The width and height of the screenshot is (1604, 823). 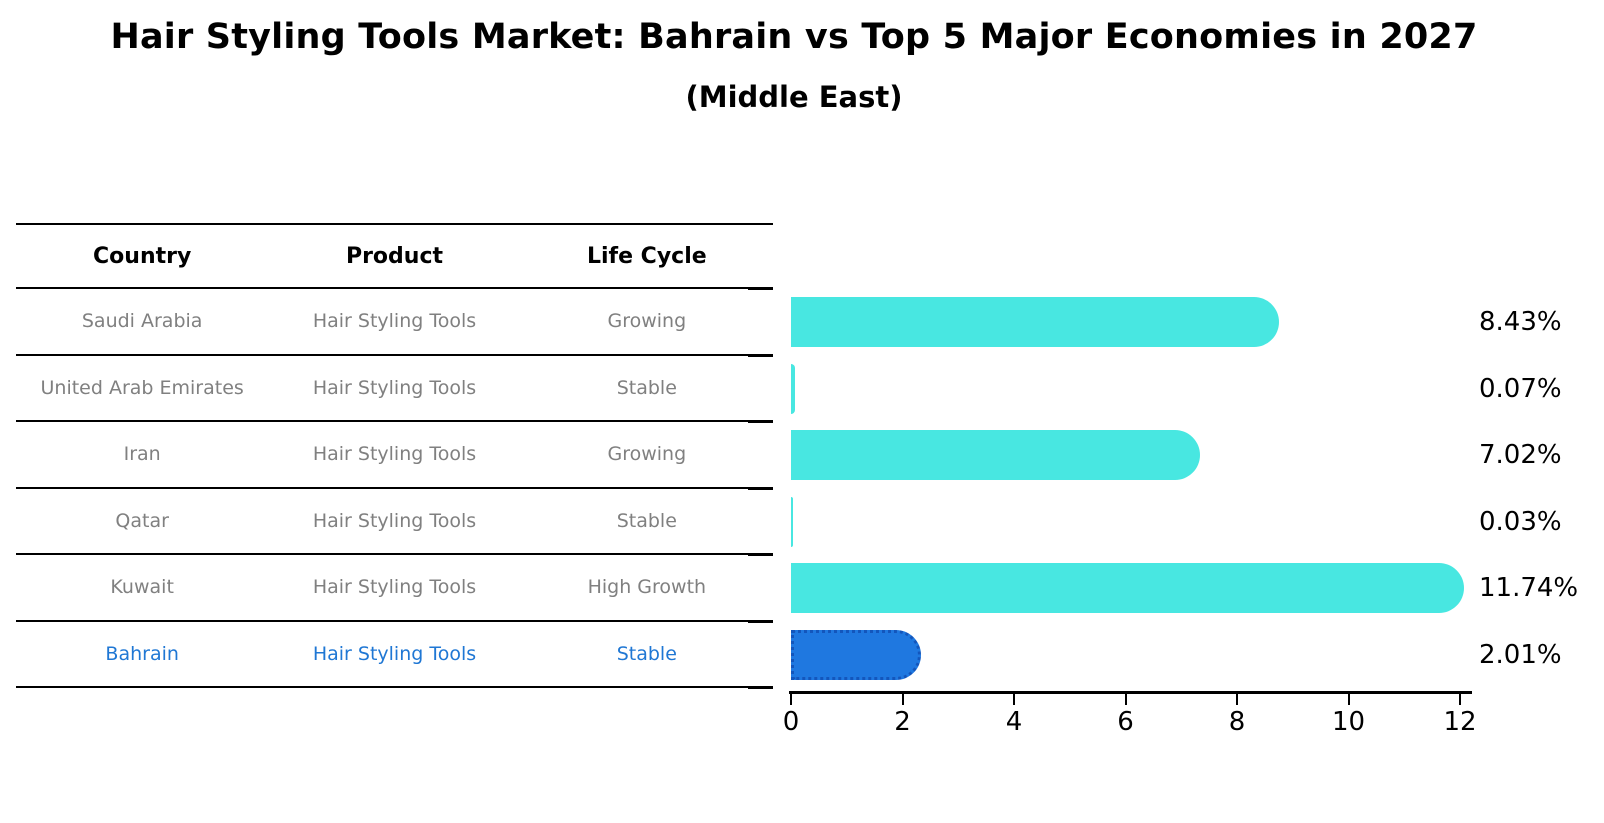 What do you see at coordinates (793, 388) in the screenshot?
I see `bar-united-arab-emirates` at bounding box center [793, 388].